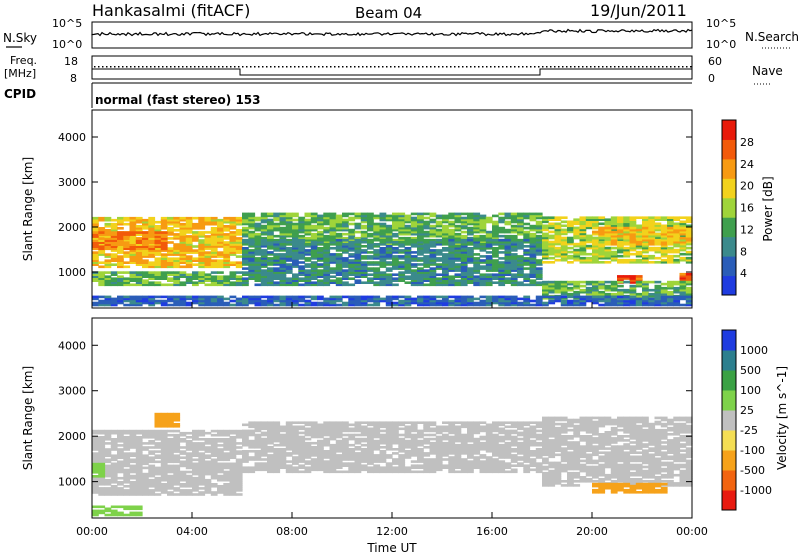 This screenshot has height=554, width=800. Describe the element at coordinates (743, 251) in the screenshot. I see `colorbar-tick-label: 8` at that location.